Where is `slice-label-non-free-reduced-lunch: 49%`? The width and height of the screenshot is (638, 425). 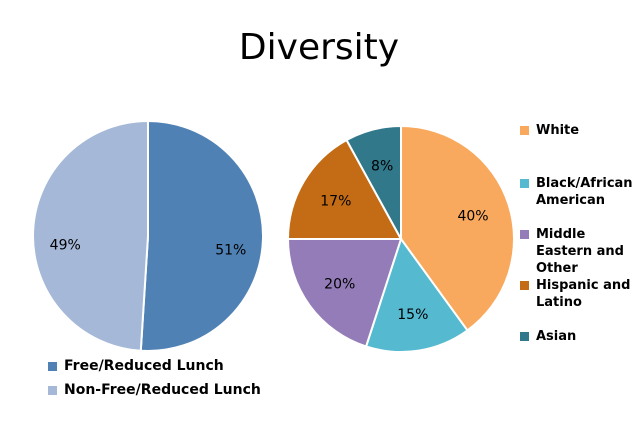
slice-label-non-free-reduced-lunch: 49% is located at coordinates (65, 245).